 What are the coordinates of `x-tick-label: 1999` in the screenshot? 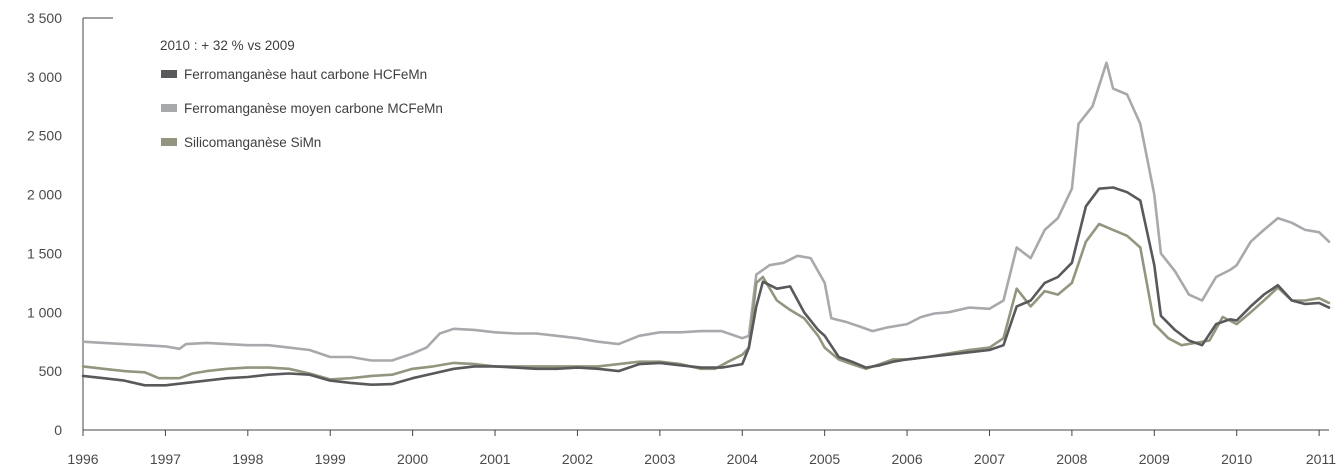 It's located at (330, 459).